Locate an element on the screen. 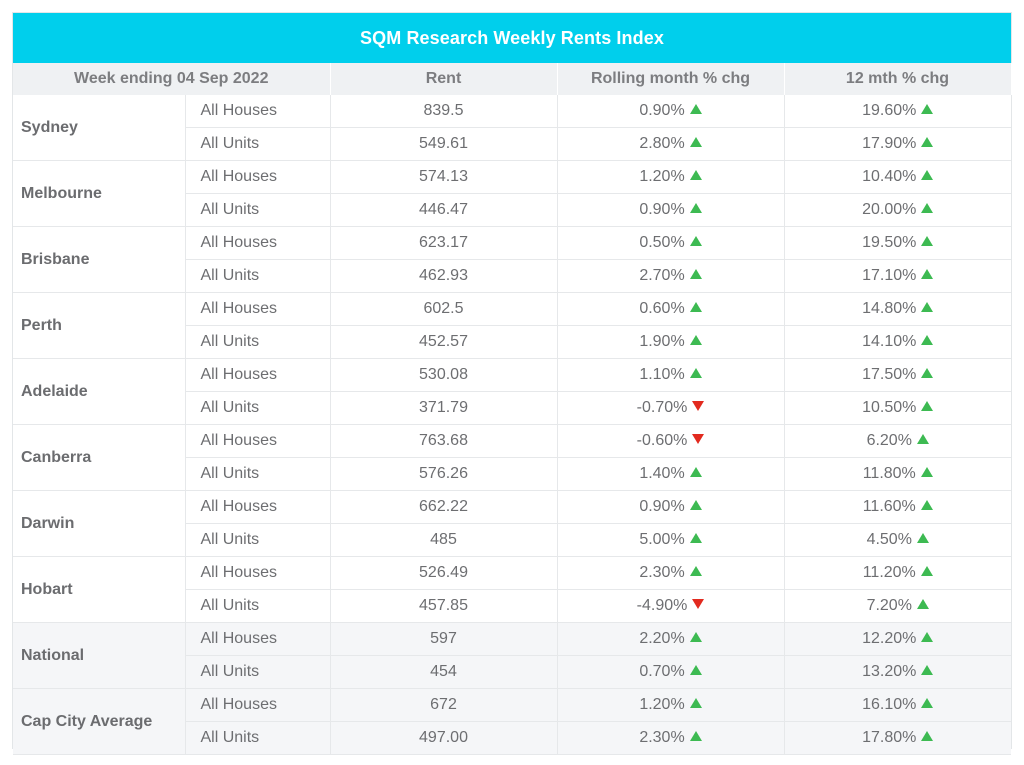 The width and height of the screenshot is (1024, 765). rent-value: 530.08 is located at coordinates (444, 375).